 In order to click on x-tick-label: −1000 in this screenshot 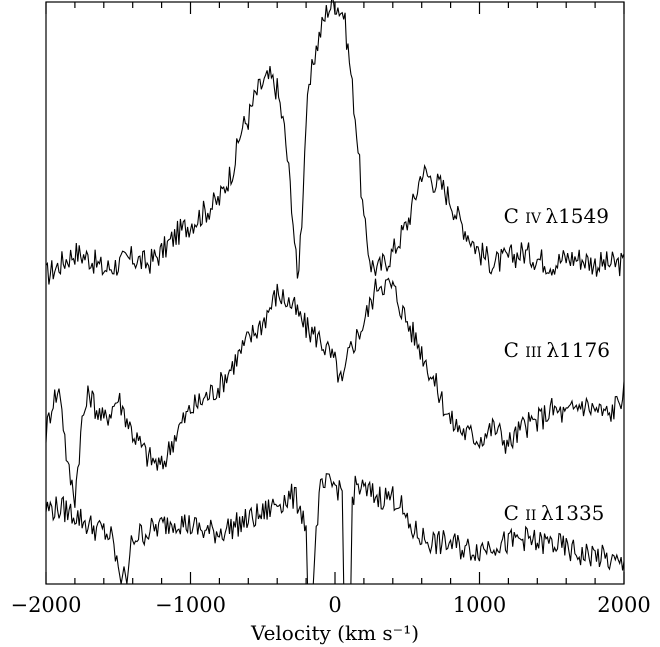, I will do `click(190, 605)`.